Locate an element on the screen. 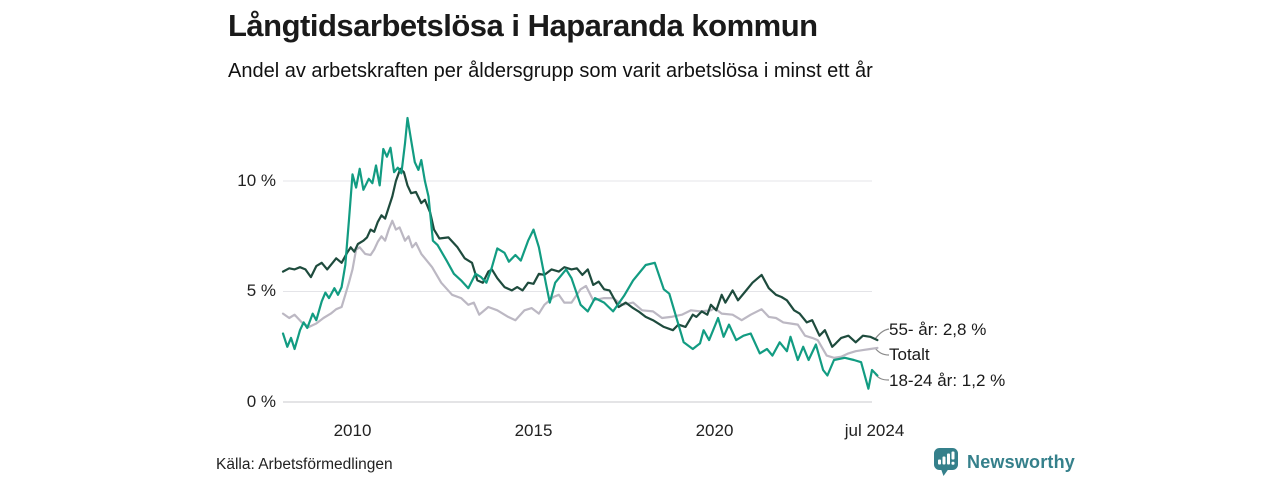 Image resolution: width=1280 pixels, height=480 pixels. series-label-totalt: Totalt is located at coordinates (909, 354).